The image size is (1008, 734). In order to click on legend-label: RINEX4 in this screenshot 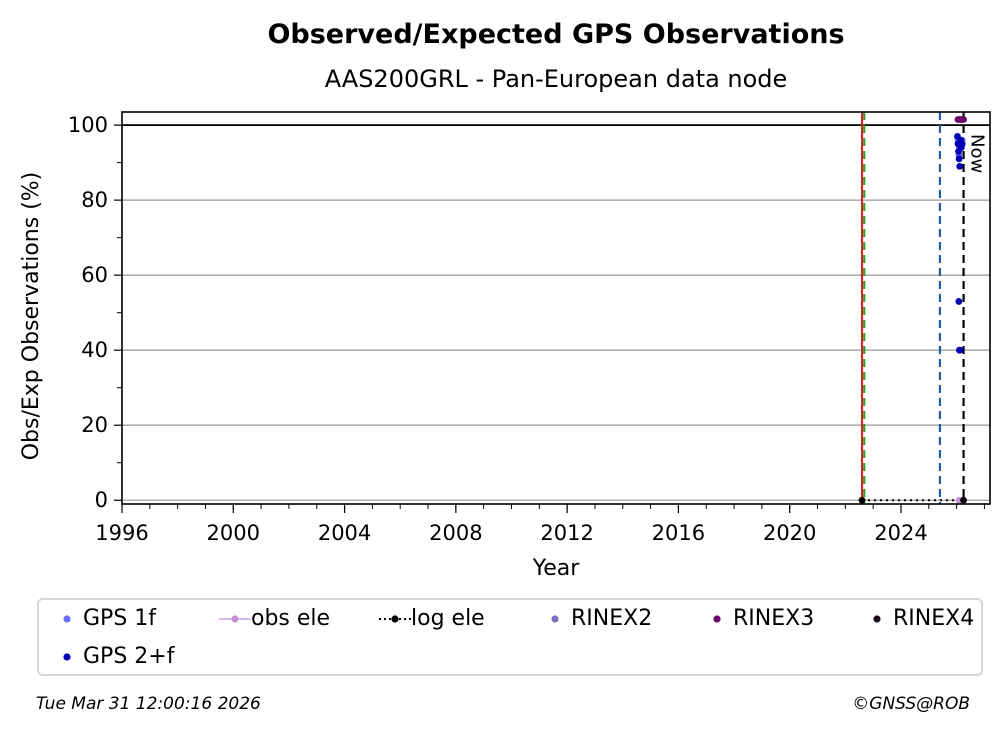, I will do `click(934, 618)`.